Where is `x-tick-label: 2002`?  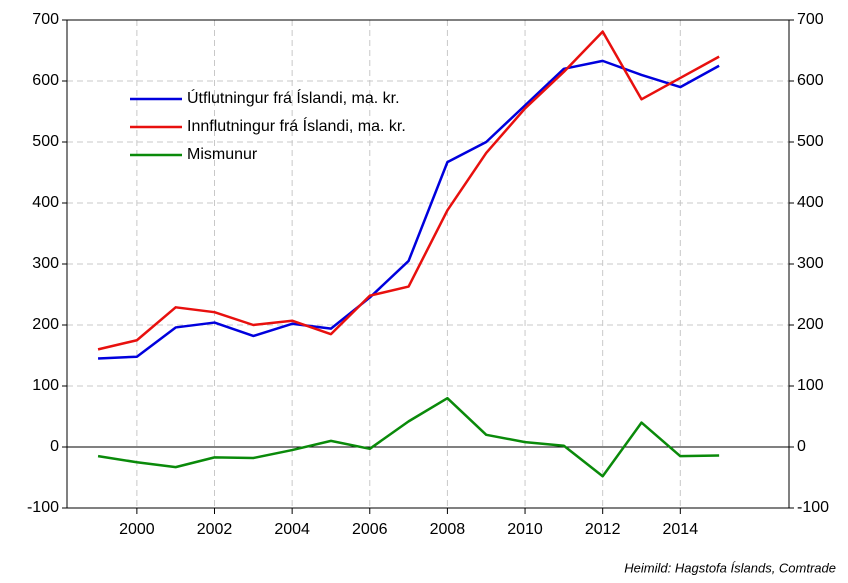
x-tick-label: 2002 is located at coordinates (215, 529).